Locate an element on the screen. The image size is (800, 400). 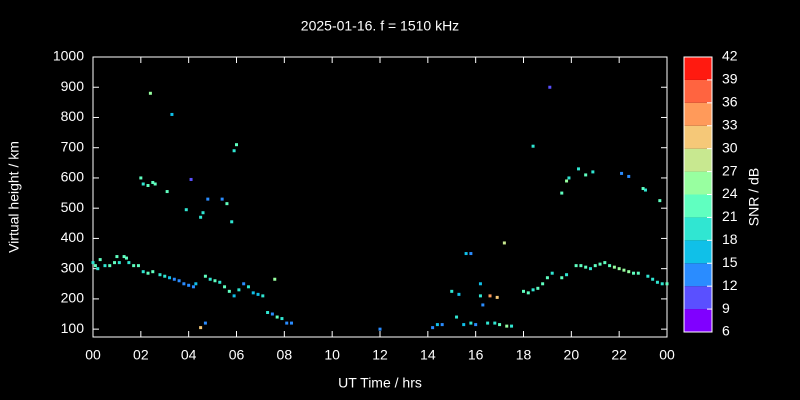
y-tick-label: 100 is located at coordinates (73, 328).